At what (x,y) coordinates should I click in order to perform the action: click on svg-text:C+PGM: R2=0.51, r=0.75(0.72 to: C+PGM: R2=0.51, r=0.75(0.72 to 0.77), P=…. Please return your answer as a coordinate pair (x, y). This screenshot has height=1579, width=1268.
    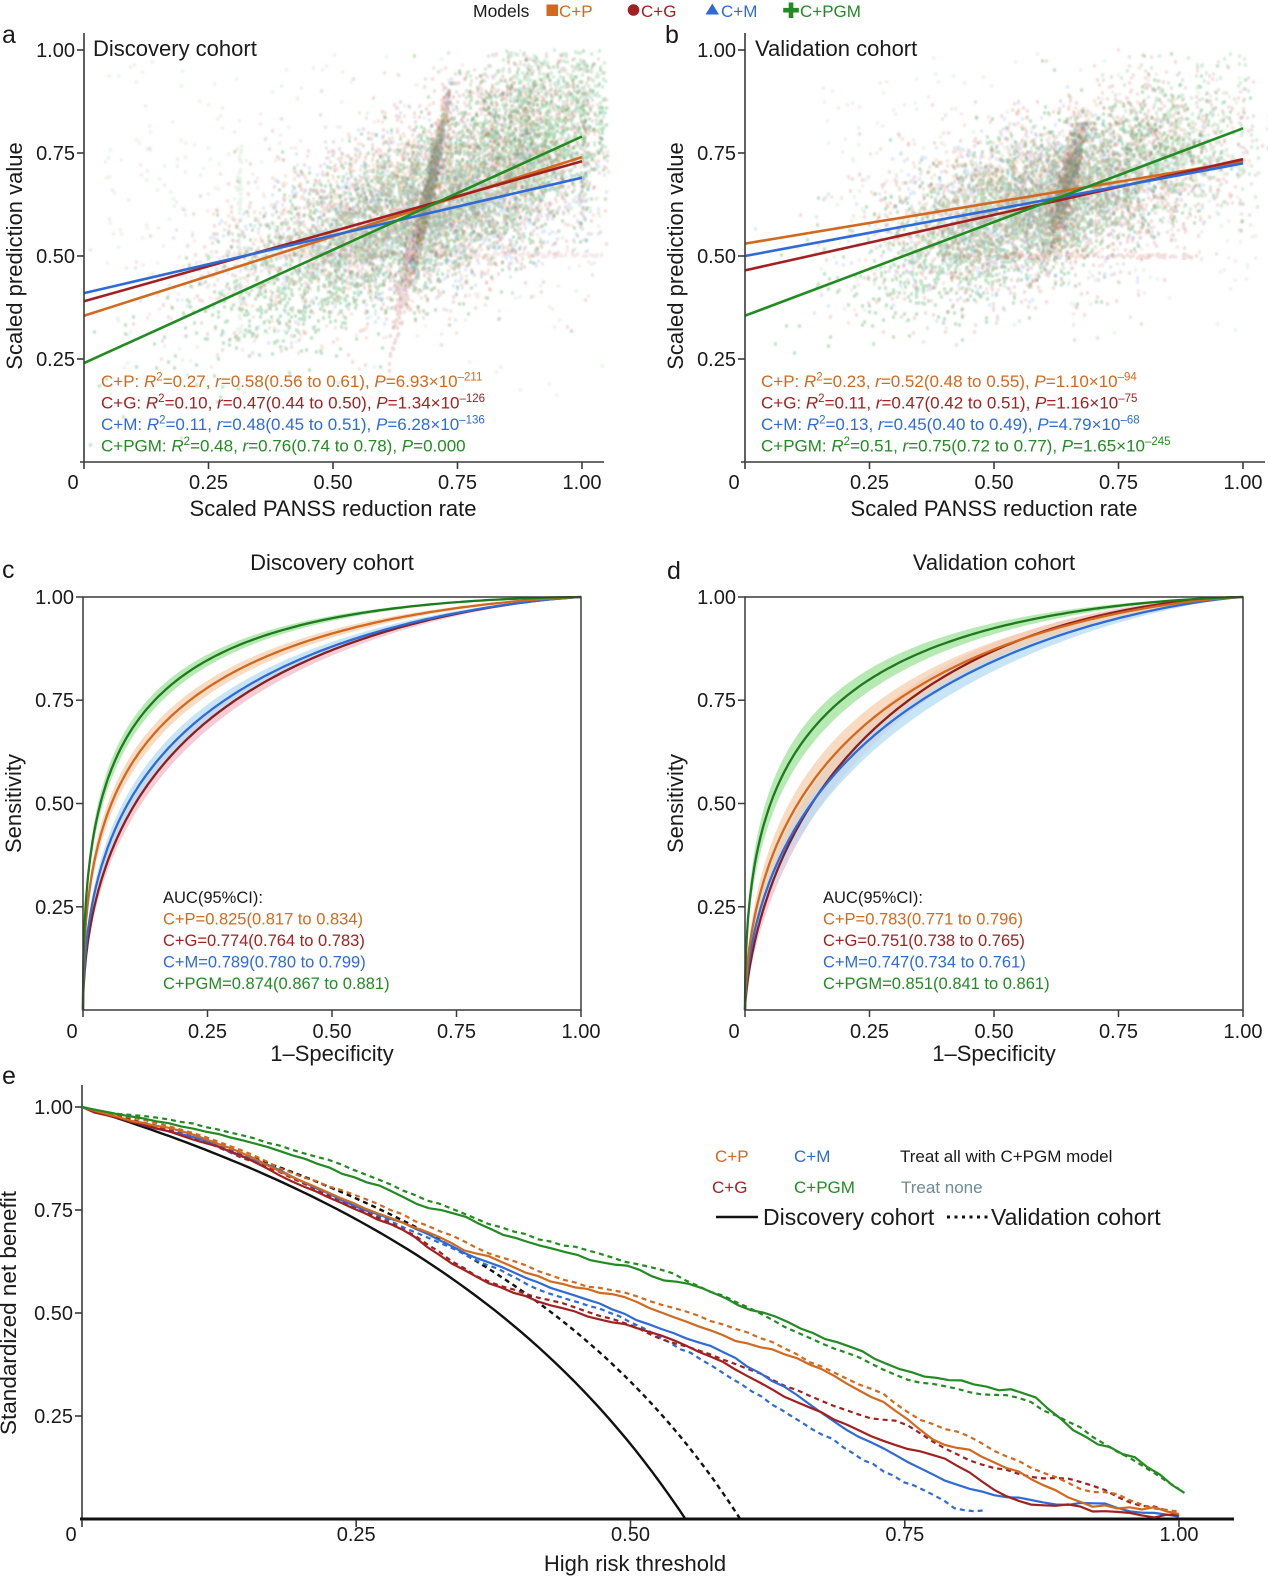
    Looking at the image, I should click on (966, 446).